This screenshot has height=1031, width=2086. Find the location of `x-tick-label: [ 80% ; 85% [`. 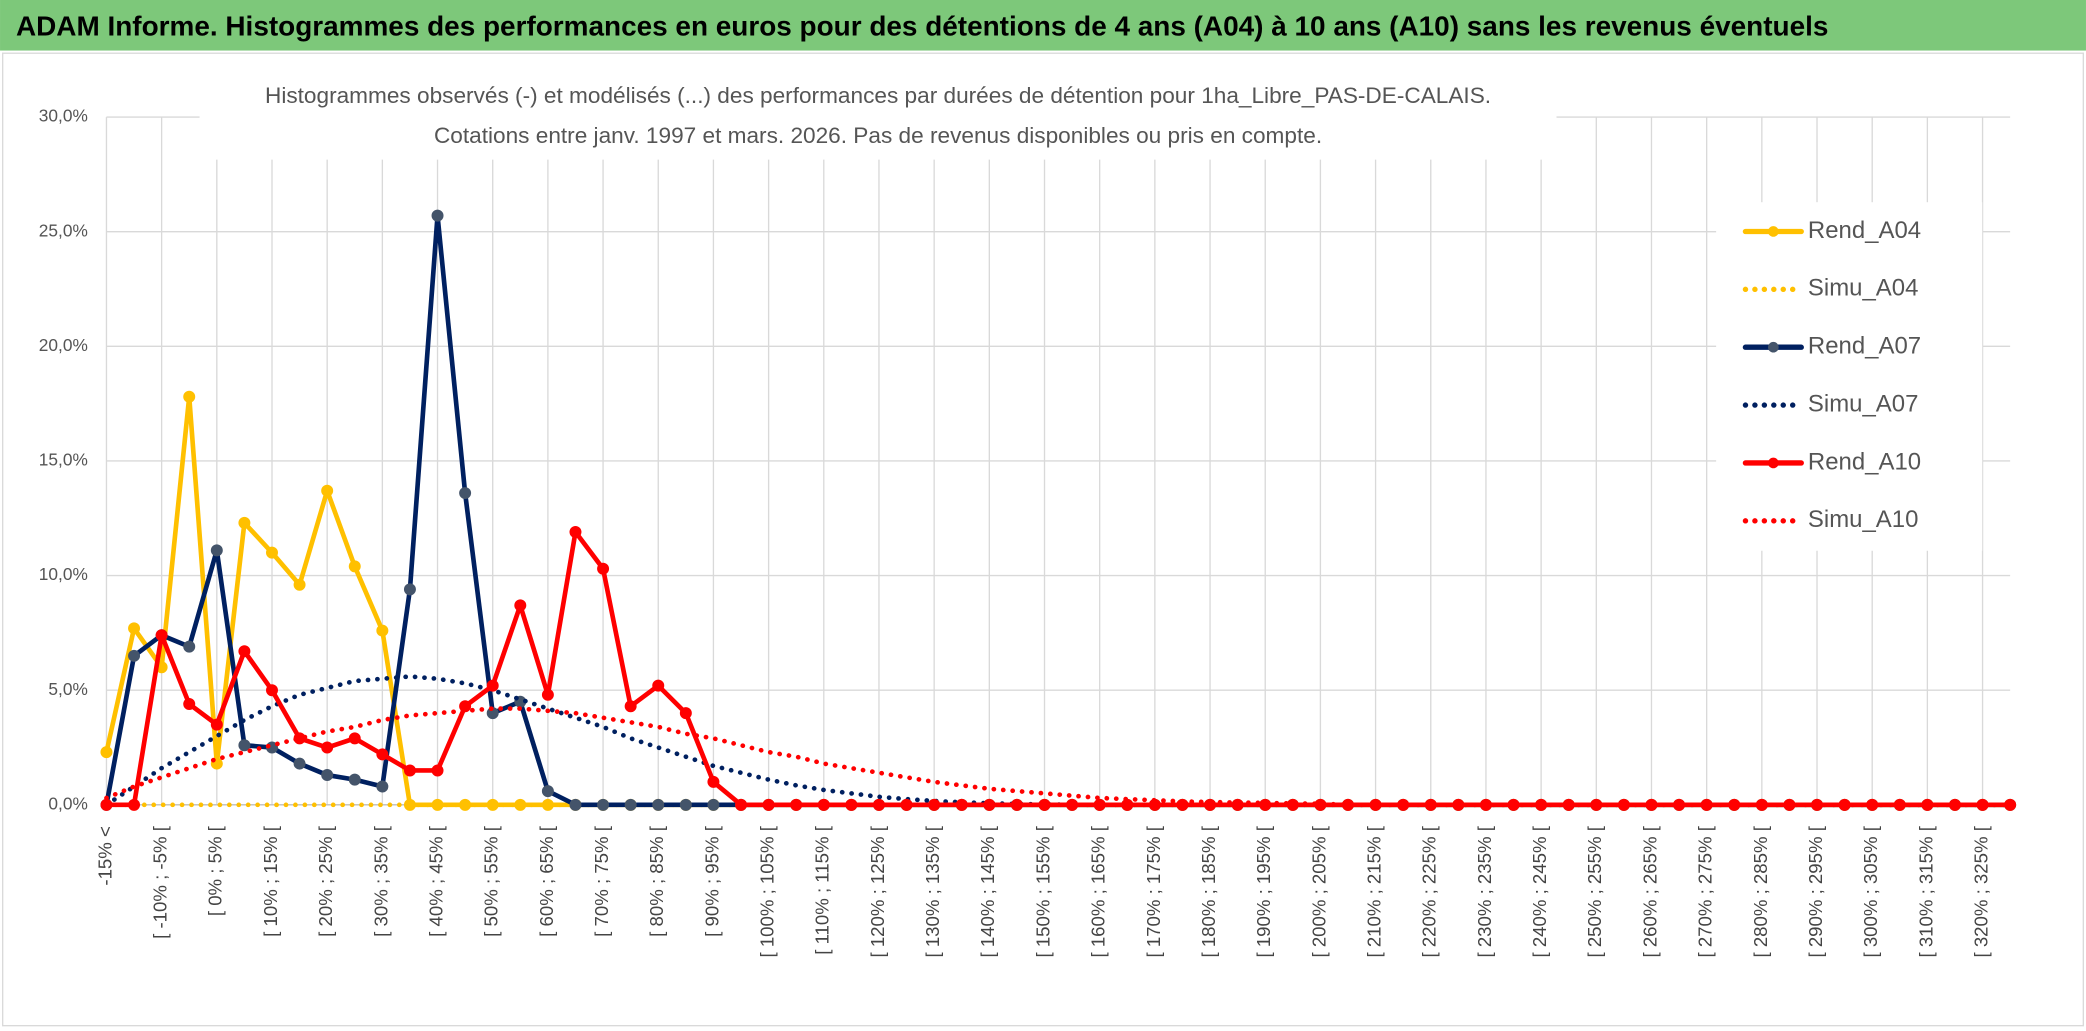

x-tick-label: [ 80% ; 85% [ is located at coordinates (656, 881).